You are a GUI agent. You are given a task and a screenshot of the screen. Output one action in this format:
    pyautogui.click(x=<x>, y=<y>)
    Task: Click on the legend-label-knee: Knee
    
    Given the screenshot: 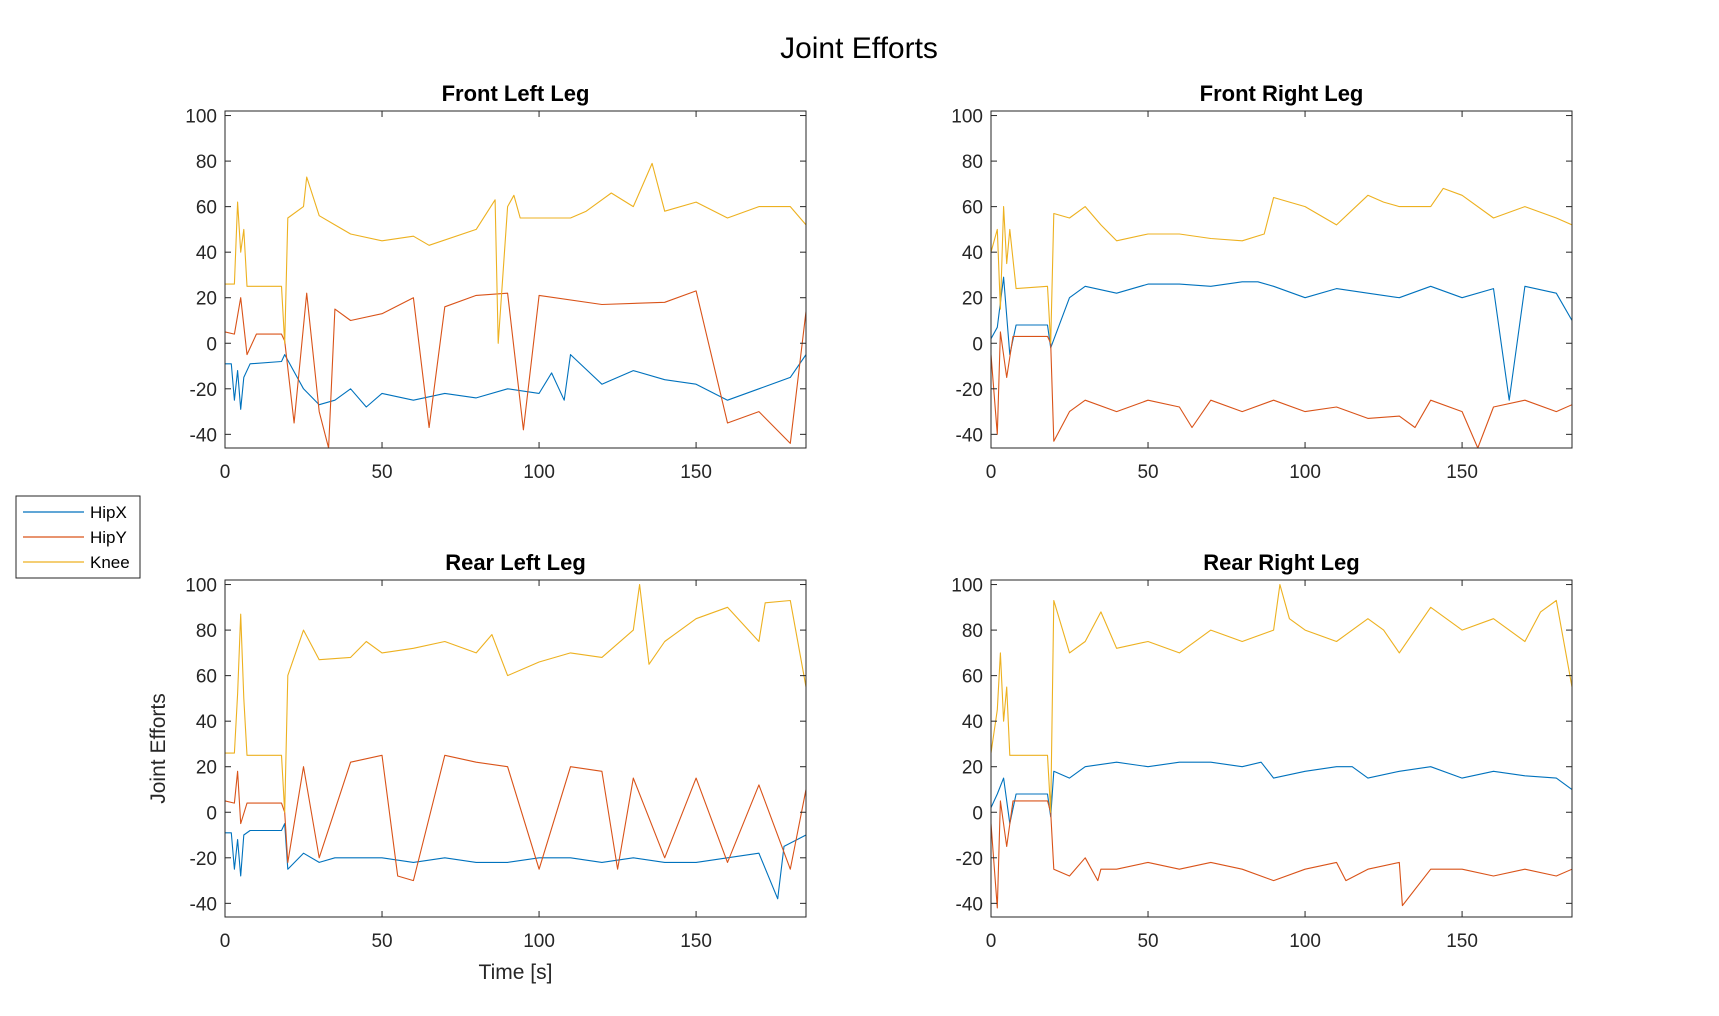 What is the action you would take?
    pyautogui.click(x=110, y=562)
    